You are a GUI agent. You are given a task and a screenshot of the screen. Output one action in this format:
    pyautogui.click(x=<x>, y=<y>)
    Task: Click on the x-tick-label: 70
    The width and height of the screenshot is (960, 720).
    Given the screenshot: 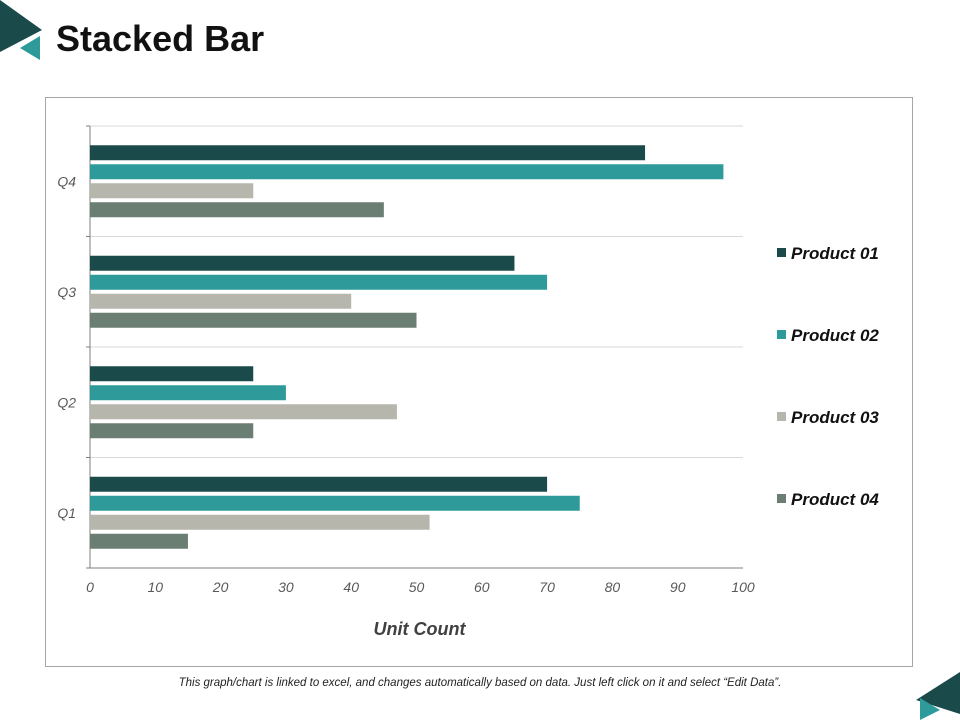 What is the action you would take?
    pyautogui.click(x=547, y=587)
    